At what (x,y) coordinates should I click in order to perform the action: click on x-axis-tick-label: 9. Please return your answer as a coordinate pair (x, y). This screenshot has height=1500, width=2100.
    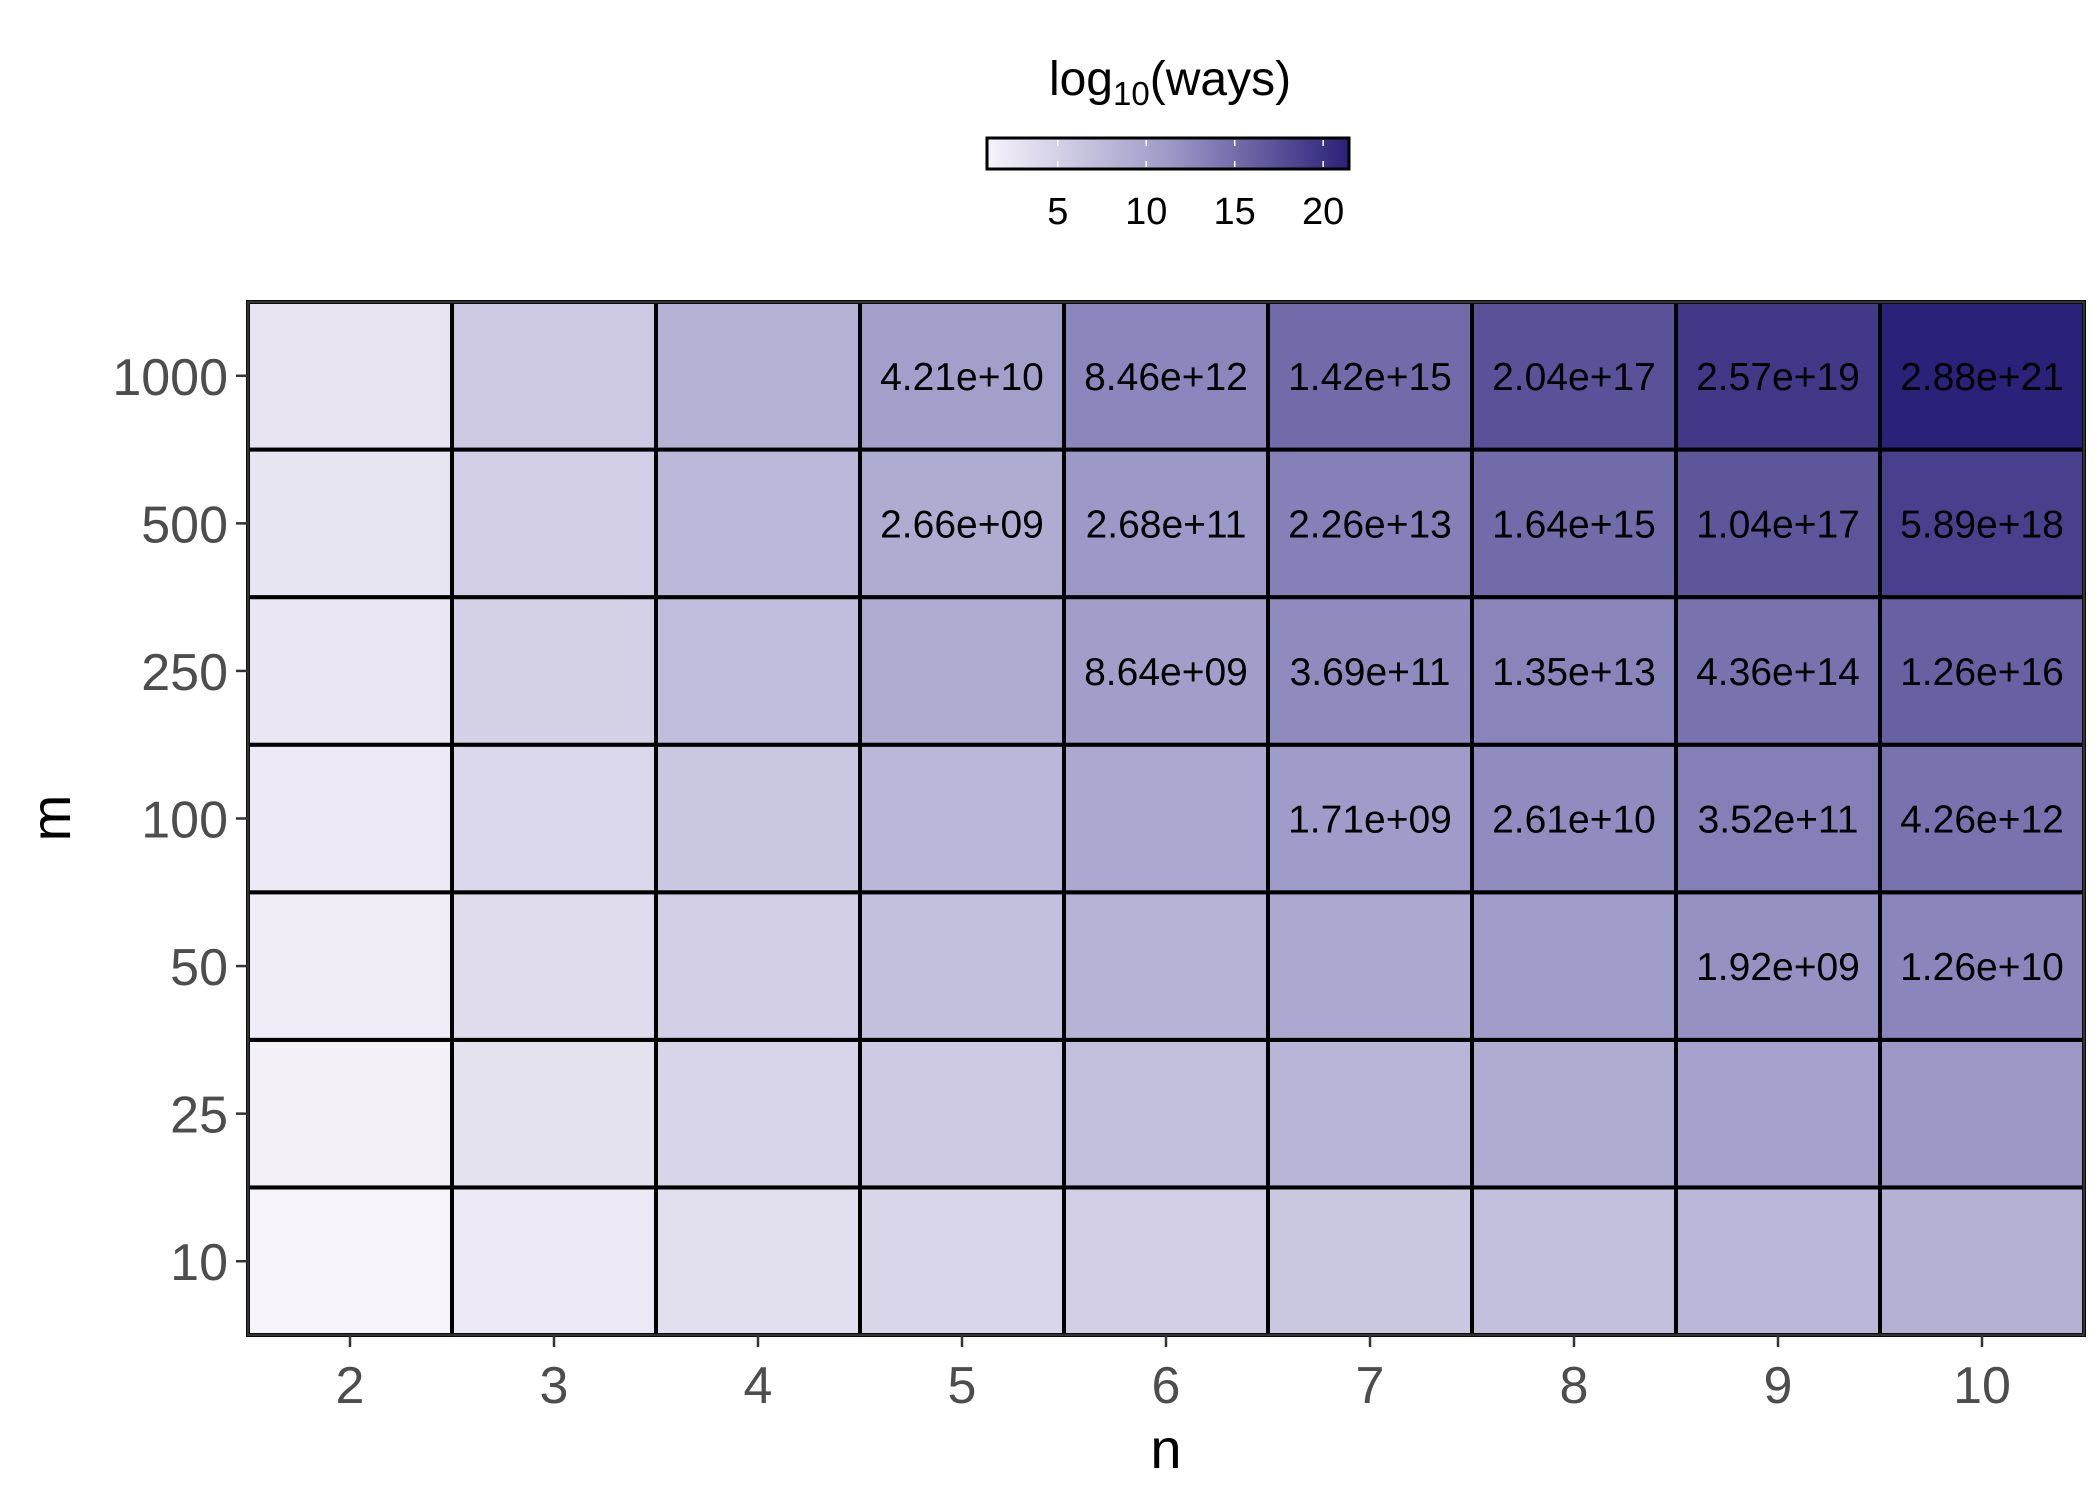
    Looking at the image, I should click on (1778, 1386).